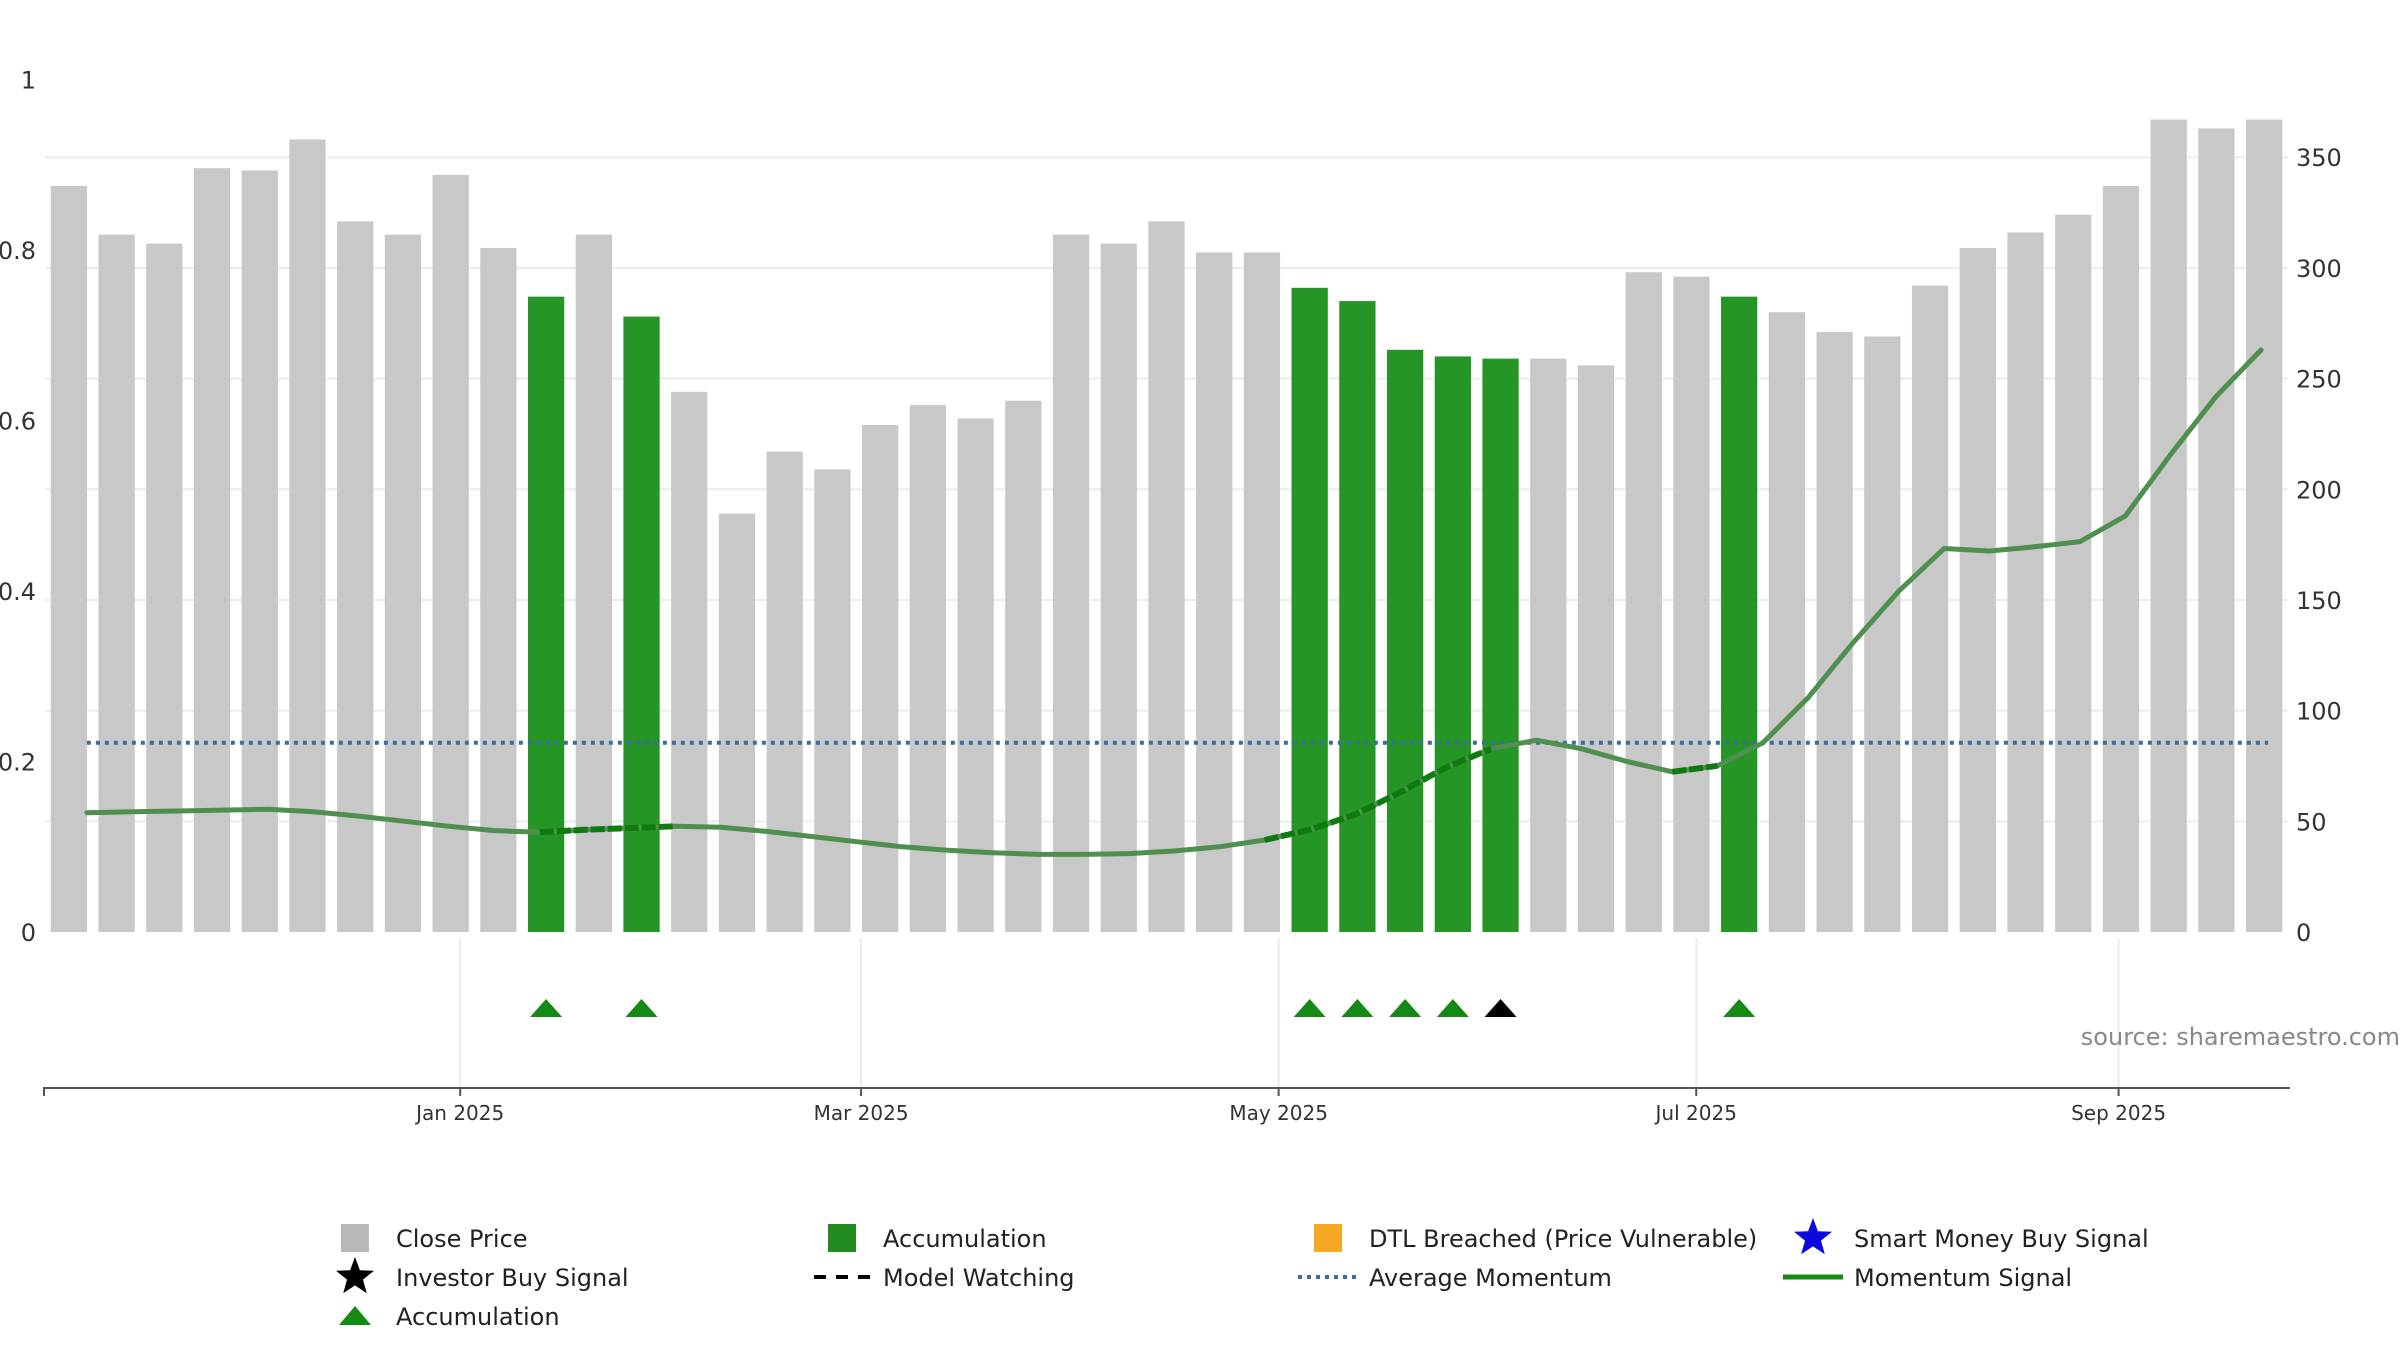 The width and height of the screenshot is (2400, 1350). I want to click on right-tick-label: 150, so click(2319, 601).